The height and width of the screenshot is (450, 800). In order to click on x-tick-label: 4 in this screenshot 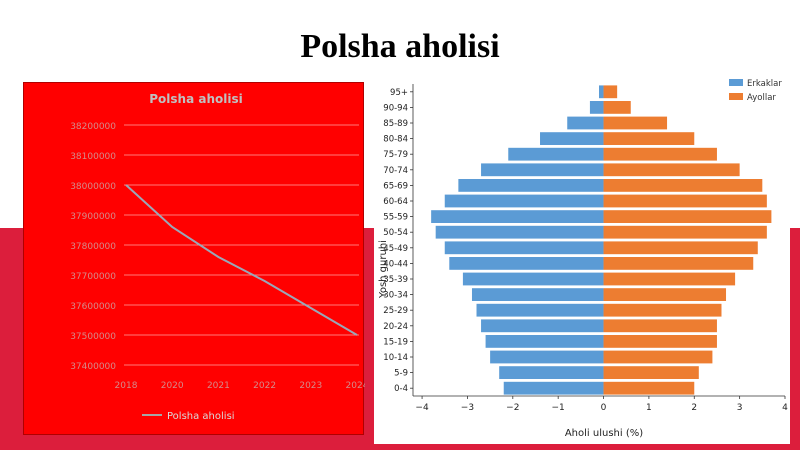, I will do `click(785, 408)`.